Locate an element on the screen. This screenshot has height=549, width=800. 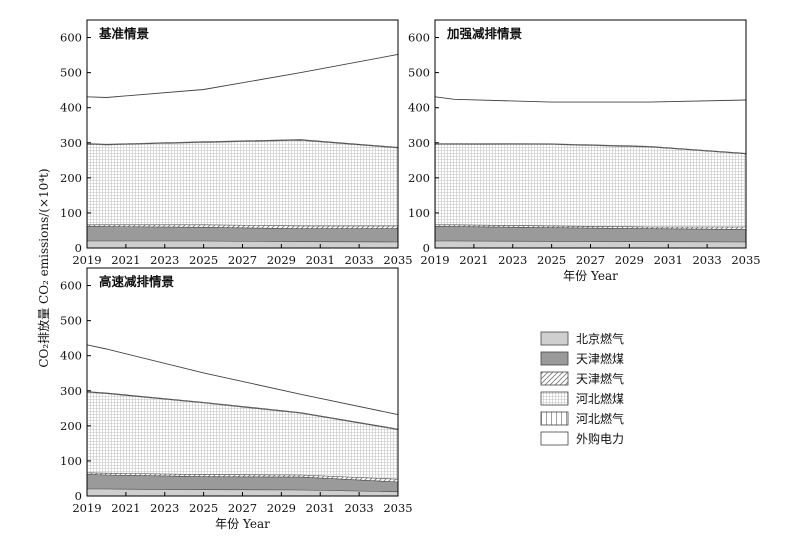
panel-title: 加强减排情景 is located at coordinates (484, 33).